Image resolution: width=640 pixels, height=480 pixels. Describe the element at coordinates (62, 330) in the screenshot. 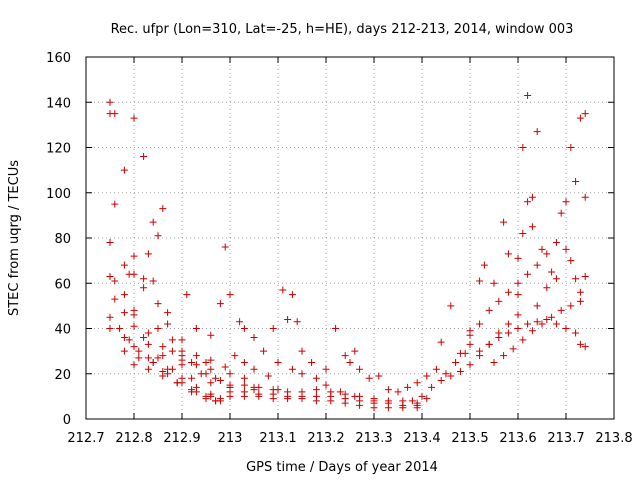

I see `y-tick-label: 40` at that location.